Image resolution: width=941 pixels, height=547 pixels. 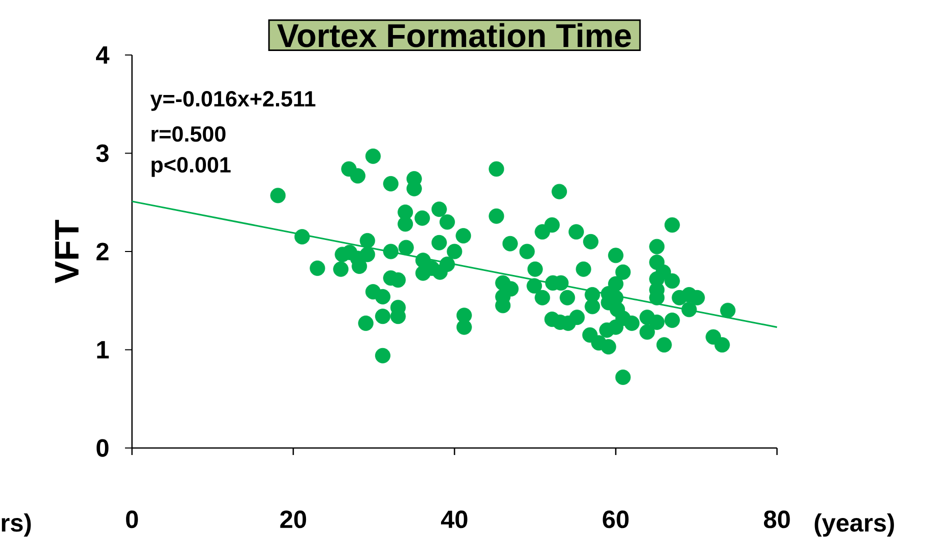 What do you see at coordinates (103, 55) in the screenshot?
I see `y-tick-label: 4` at bounding box center [103, 55].